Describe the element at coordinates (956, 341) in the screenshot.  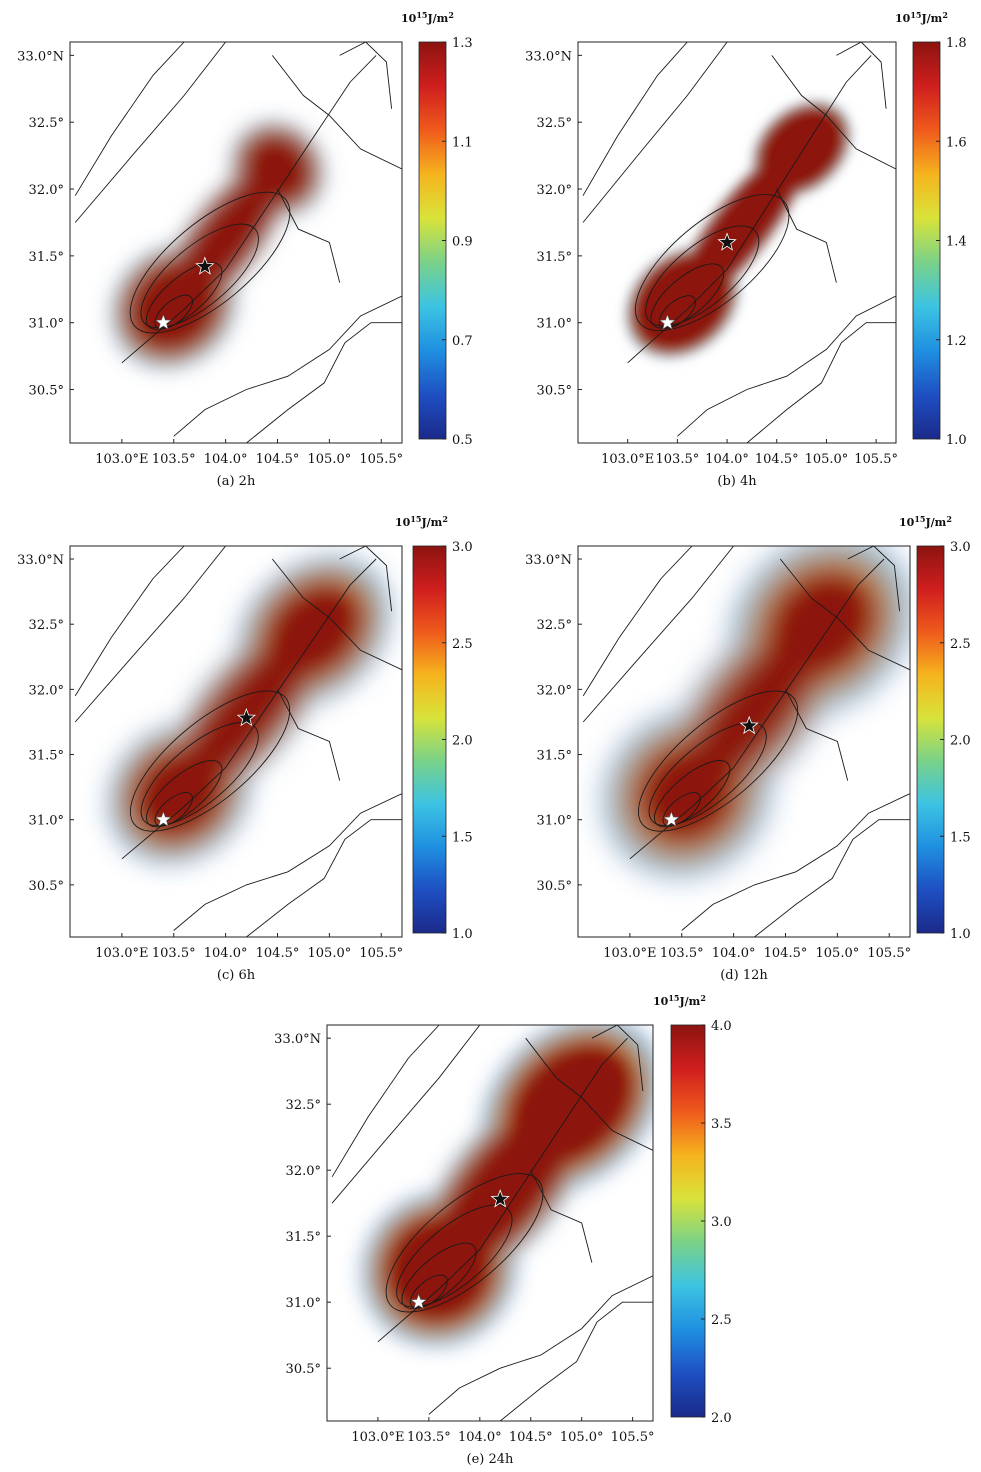
I see `colorbar-tick-label: 1.2` at that location.